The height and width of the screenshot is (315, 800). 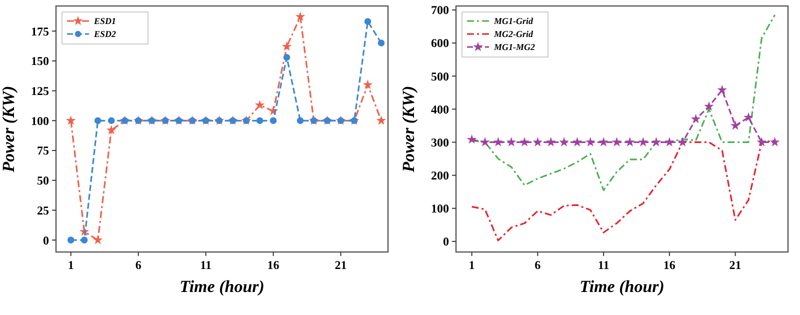 I want to click on legend-label: MG1-Grid, so click(x=513, y=21).